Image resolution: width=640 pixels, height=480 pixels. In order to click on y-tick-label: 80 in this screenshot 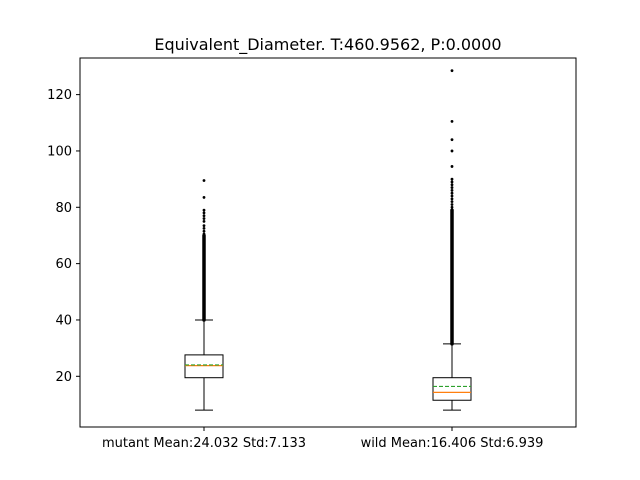, I will do `click(63, 208)`.